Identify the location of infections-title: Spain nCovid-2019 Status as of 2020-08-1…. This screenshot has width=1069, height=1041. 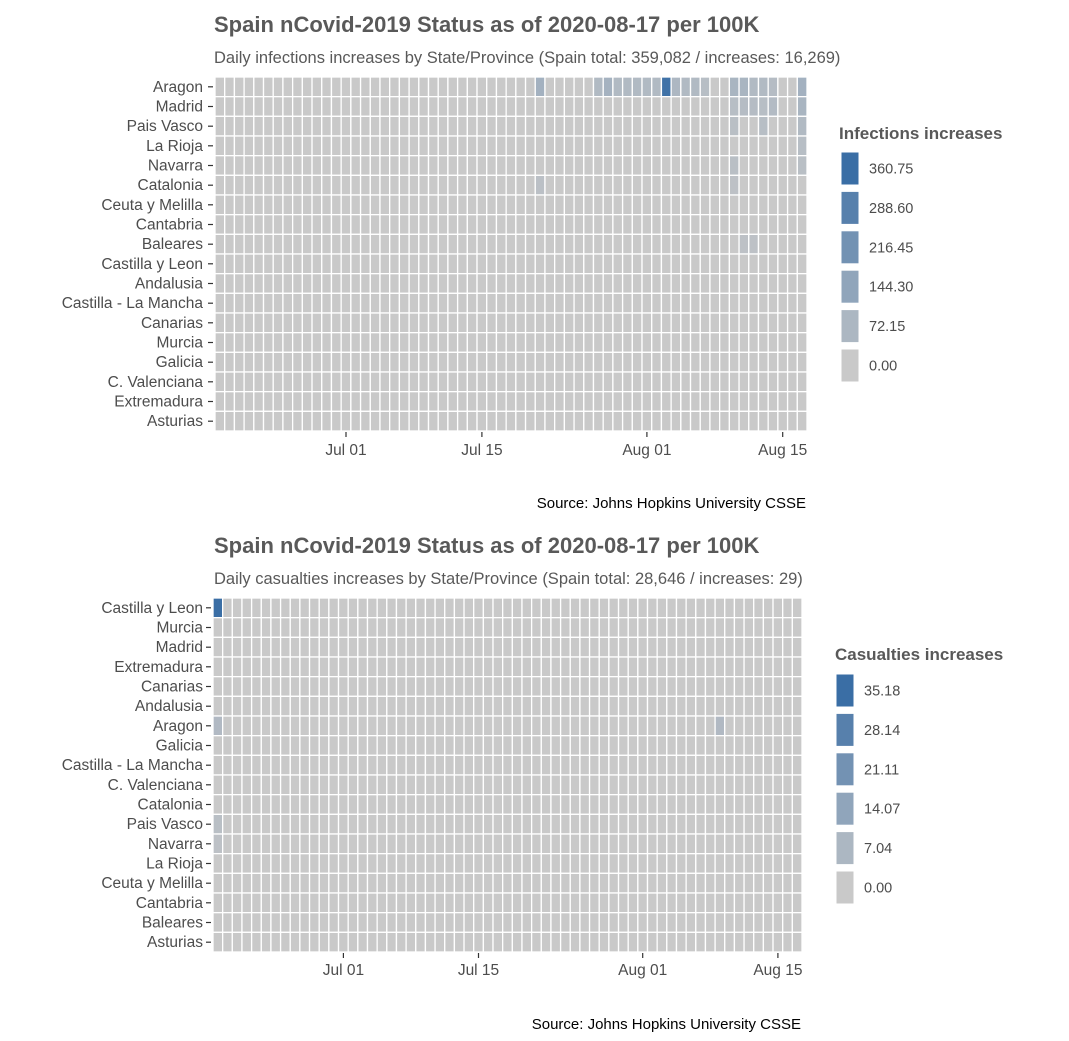
(486, 24).